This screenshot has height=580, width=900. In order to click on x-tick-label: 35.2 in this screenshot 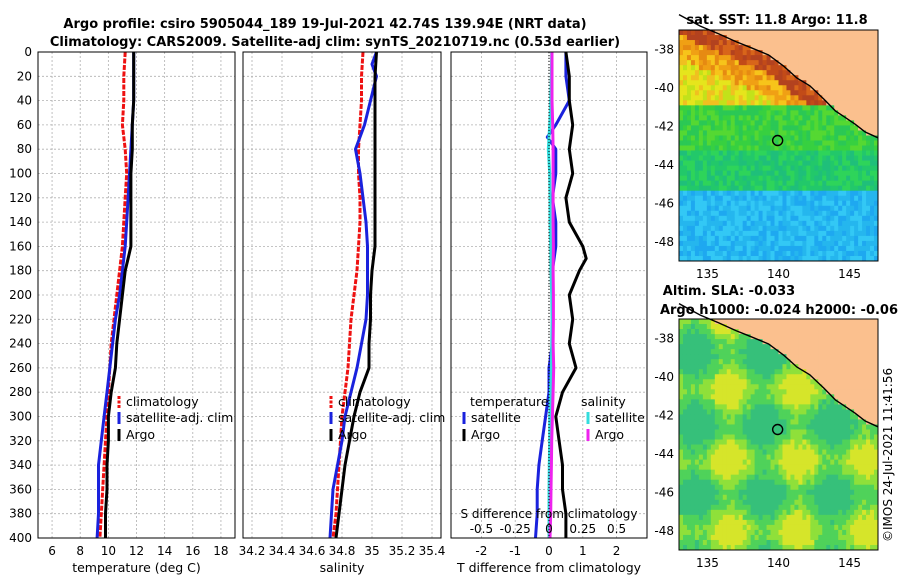, I will do `click(402, 551)`.